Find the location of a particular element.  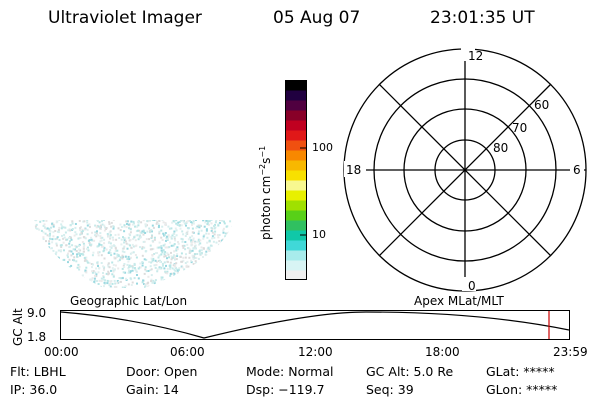

altitude-curve is located at coordinates (315, 325).